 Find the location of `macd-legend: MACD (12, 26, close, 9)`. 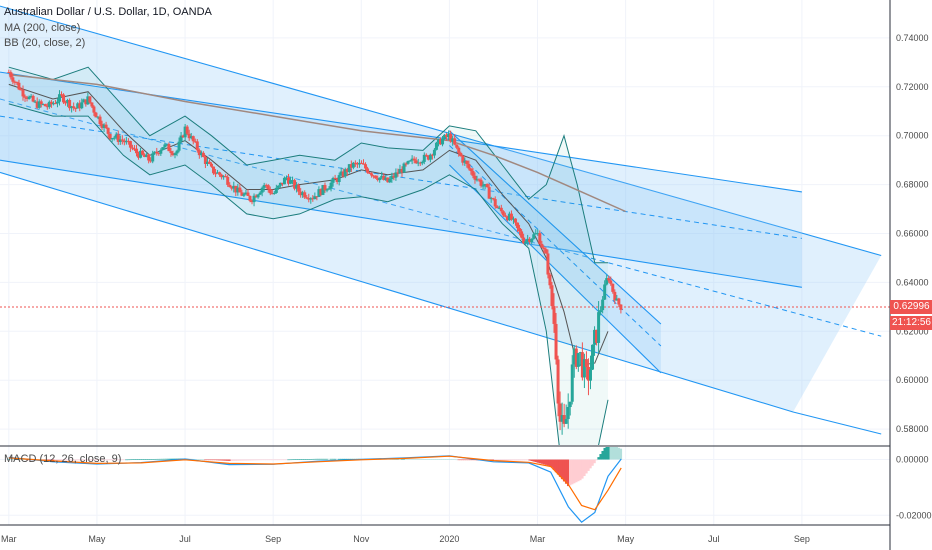

macd-legend: MACD (12, 26, close, 9) is located at coordinates (63, 459).